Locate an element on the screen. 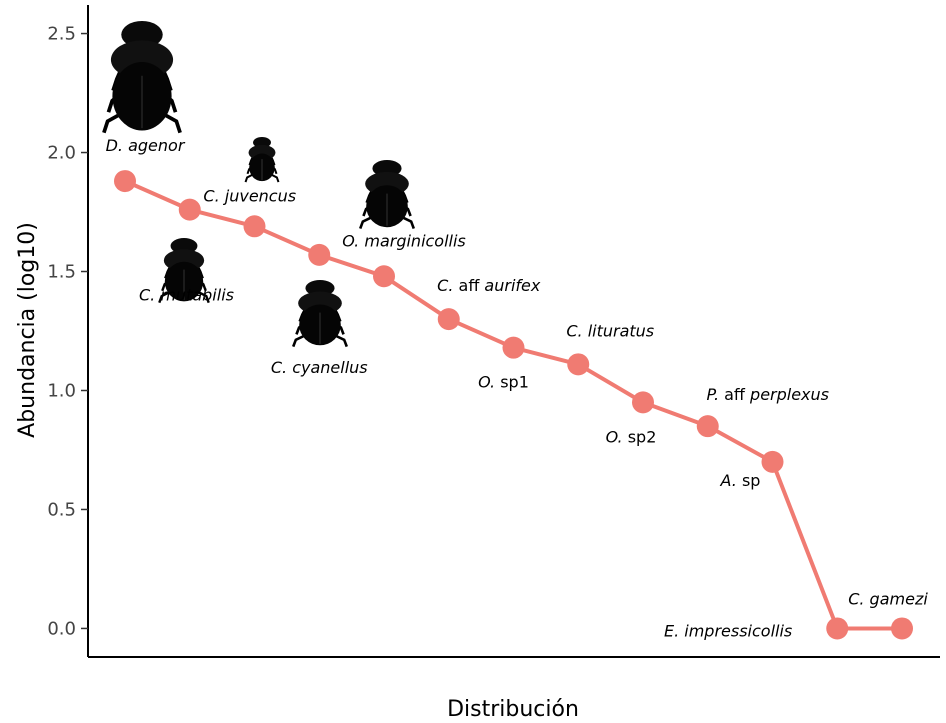 The image size is (946, 723). y-axis-title: Abundancia (log10) is located at coordinates (27, 330).